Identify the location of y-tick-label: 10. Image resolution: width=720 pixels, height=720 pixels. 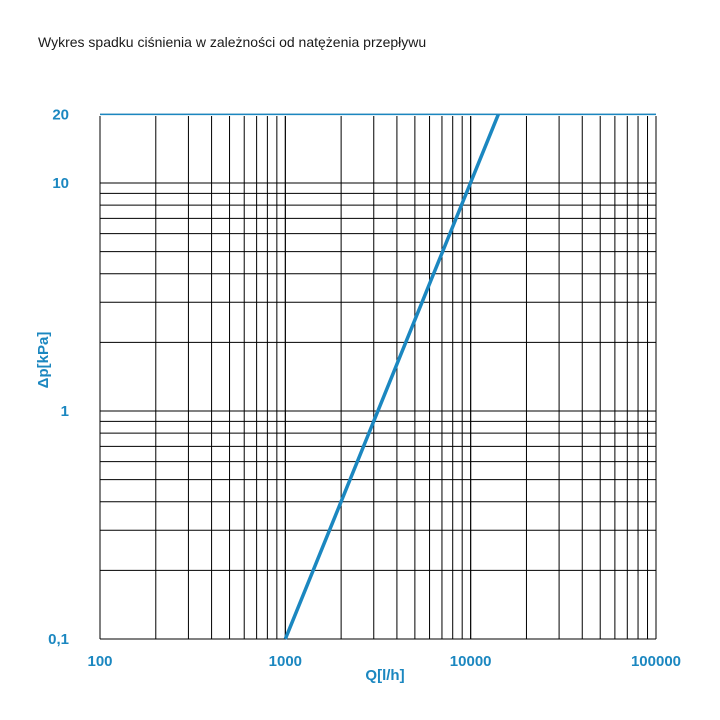
(60, 183).